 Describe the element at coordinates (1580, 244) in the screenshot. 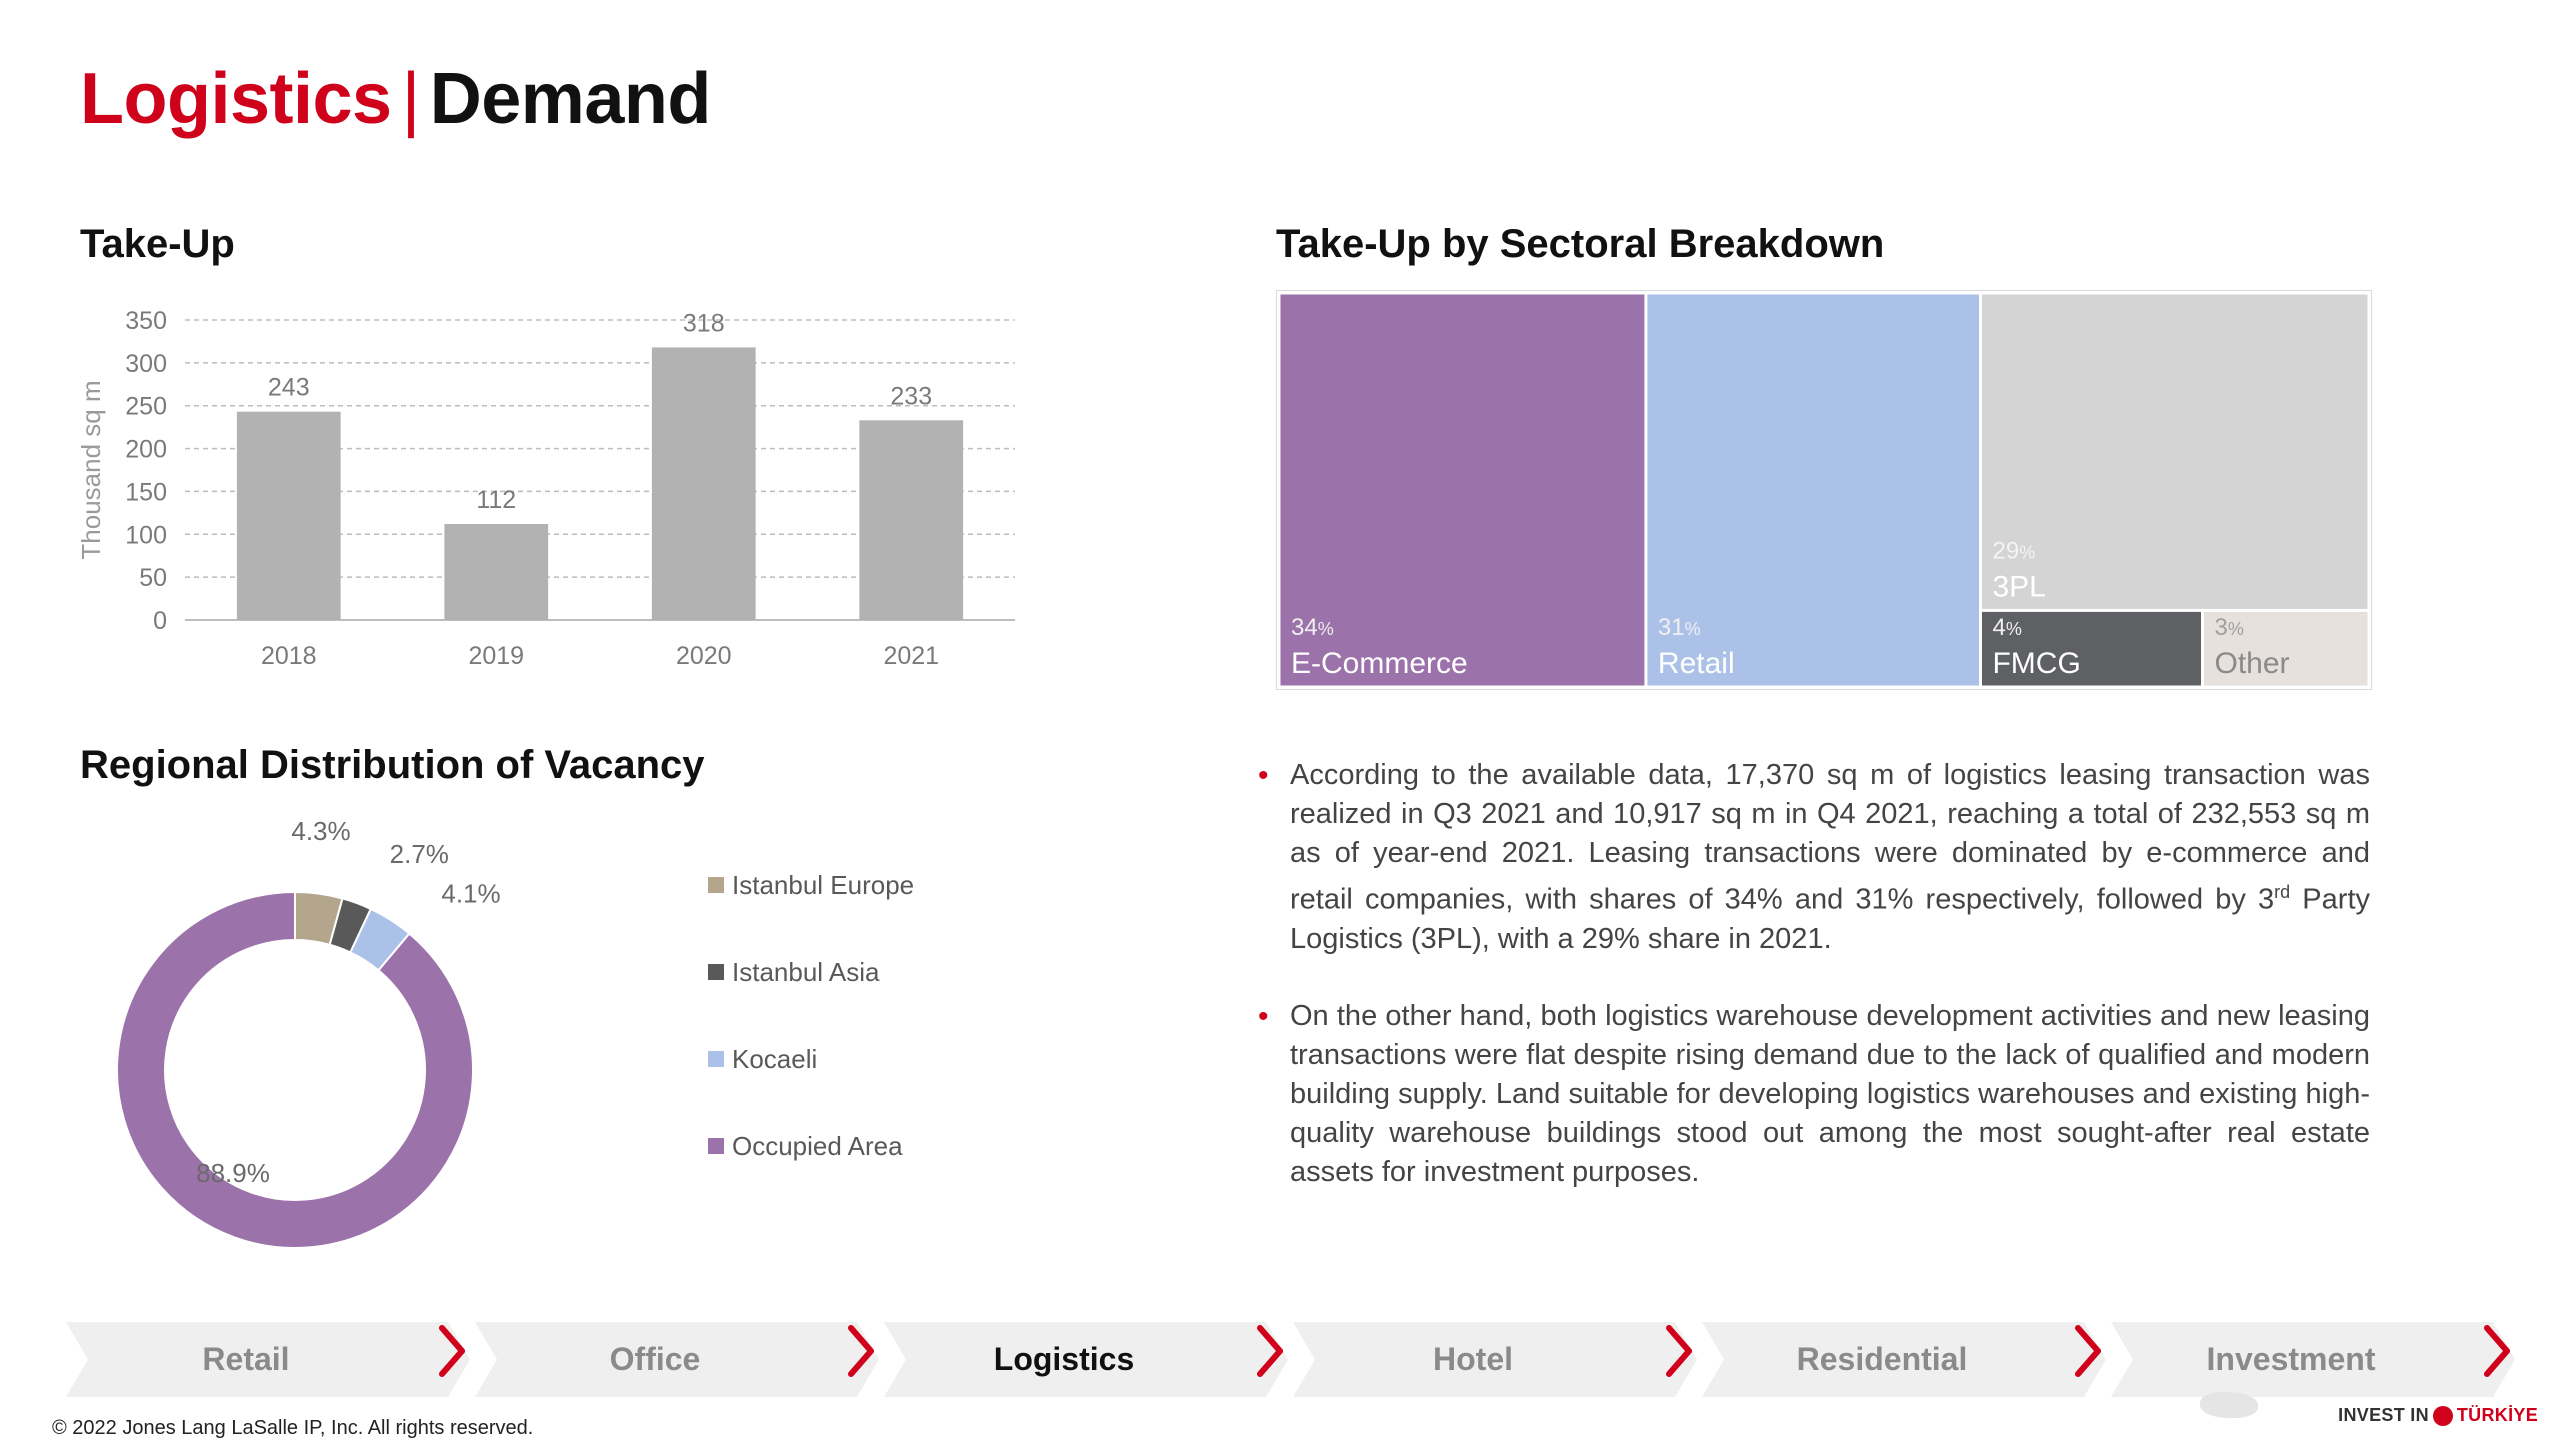

I see `sectoral-section-title: Take-Up by Sectoral Breakdown` at that location.